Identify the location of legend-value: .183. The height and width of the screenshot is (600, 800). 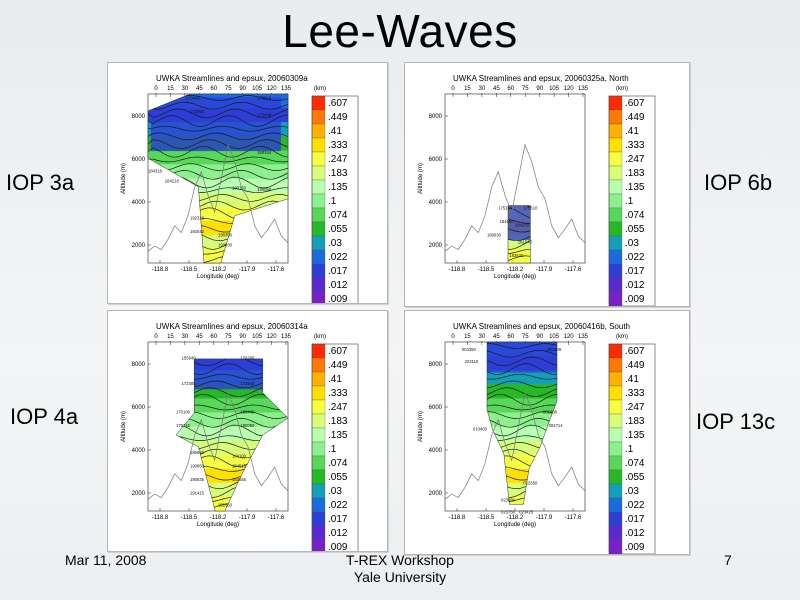
(635, 421).